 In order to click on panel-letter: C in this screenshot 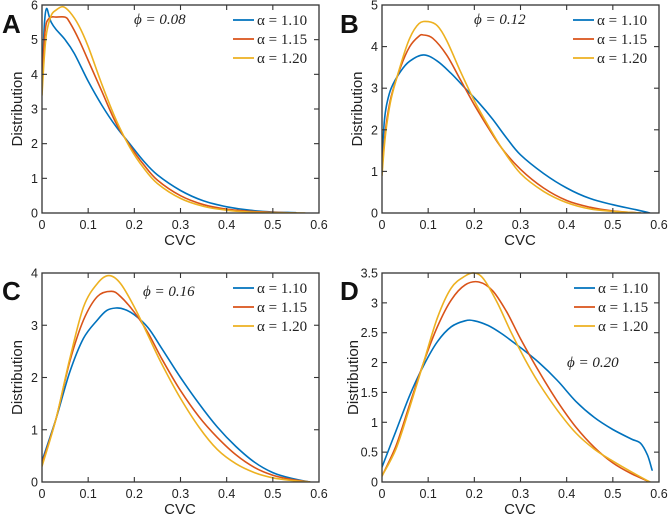, I will do `click(11, 291)`.